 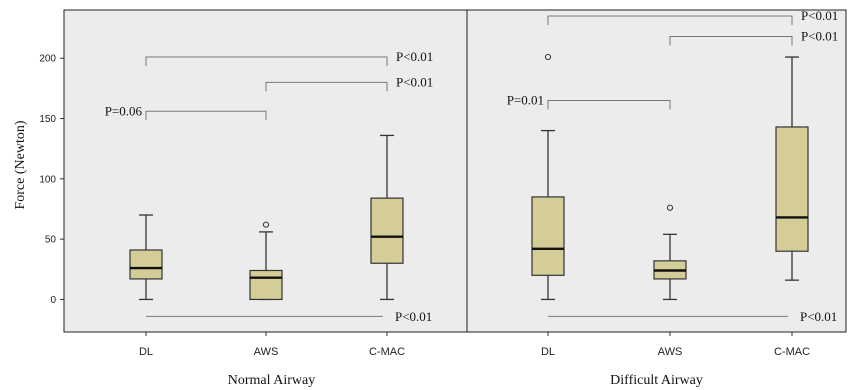 What do you see at coordinates (525, 99) in the screenshot?
I see `p-value-label: P=0.01` at bounding box center [525, 99].